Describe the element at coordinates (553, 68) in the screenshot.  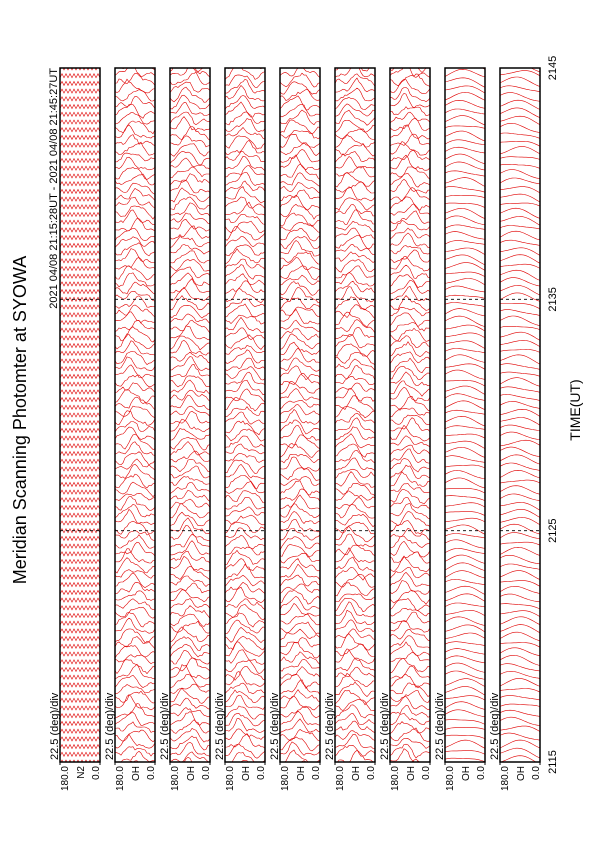
I see `x-tick-label: 2145` at that location.